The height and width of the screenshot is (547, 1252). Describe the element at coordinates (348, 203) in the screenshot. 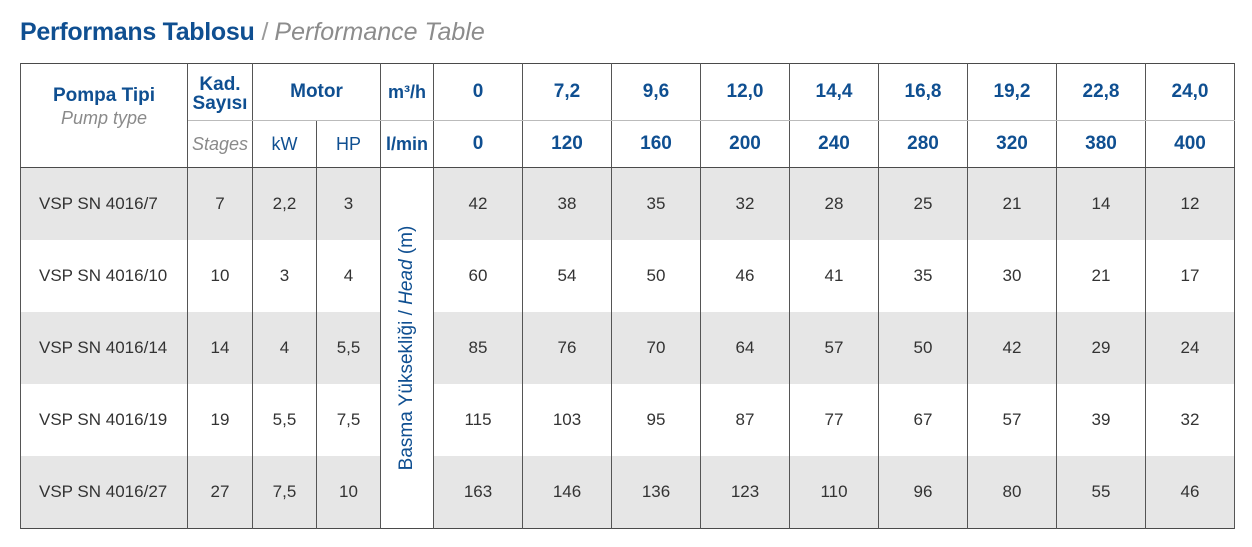

I see `hp-cell: 3` at that location.